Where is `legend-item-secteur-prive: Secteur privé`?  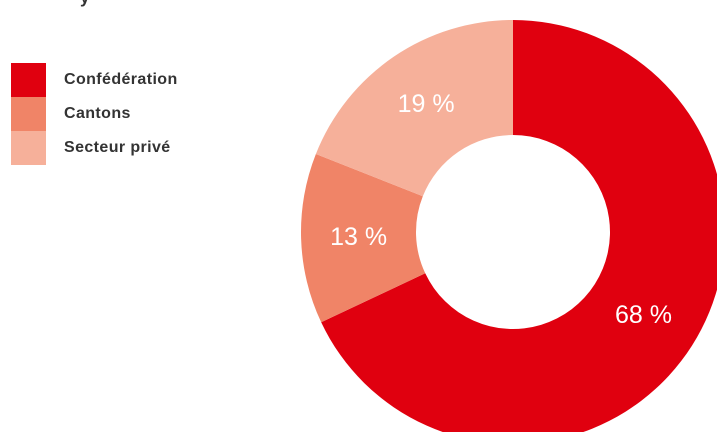
legend-item-secteur-prive: Secteur privé is located at coordinates (94, 148).